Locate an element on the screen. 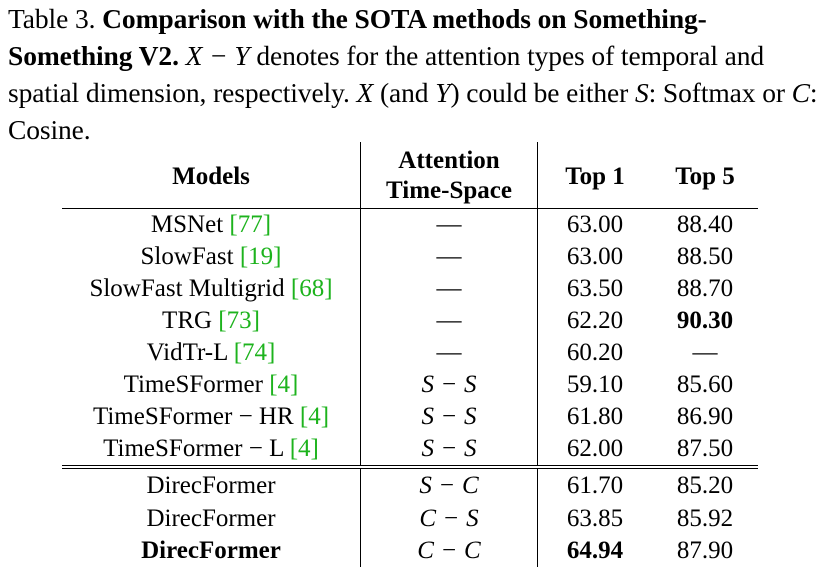  table-row: DirecFormer C − S 63.85 85.92 is located at coordinates (410, 519).